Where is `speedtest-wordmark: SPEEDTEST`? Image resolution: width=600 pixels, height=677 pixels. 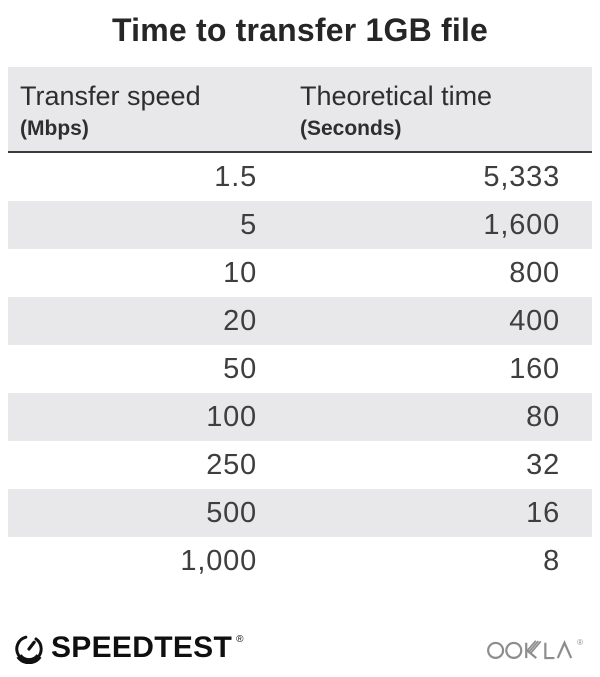
speedtest-wordmark: SPEEDTEST is located at coordinates (142, 647).